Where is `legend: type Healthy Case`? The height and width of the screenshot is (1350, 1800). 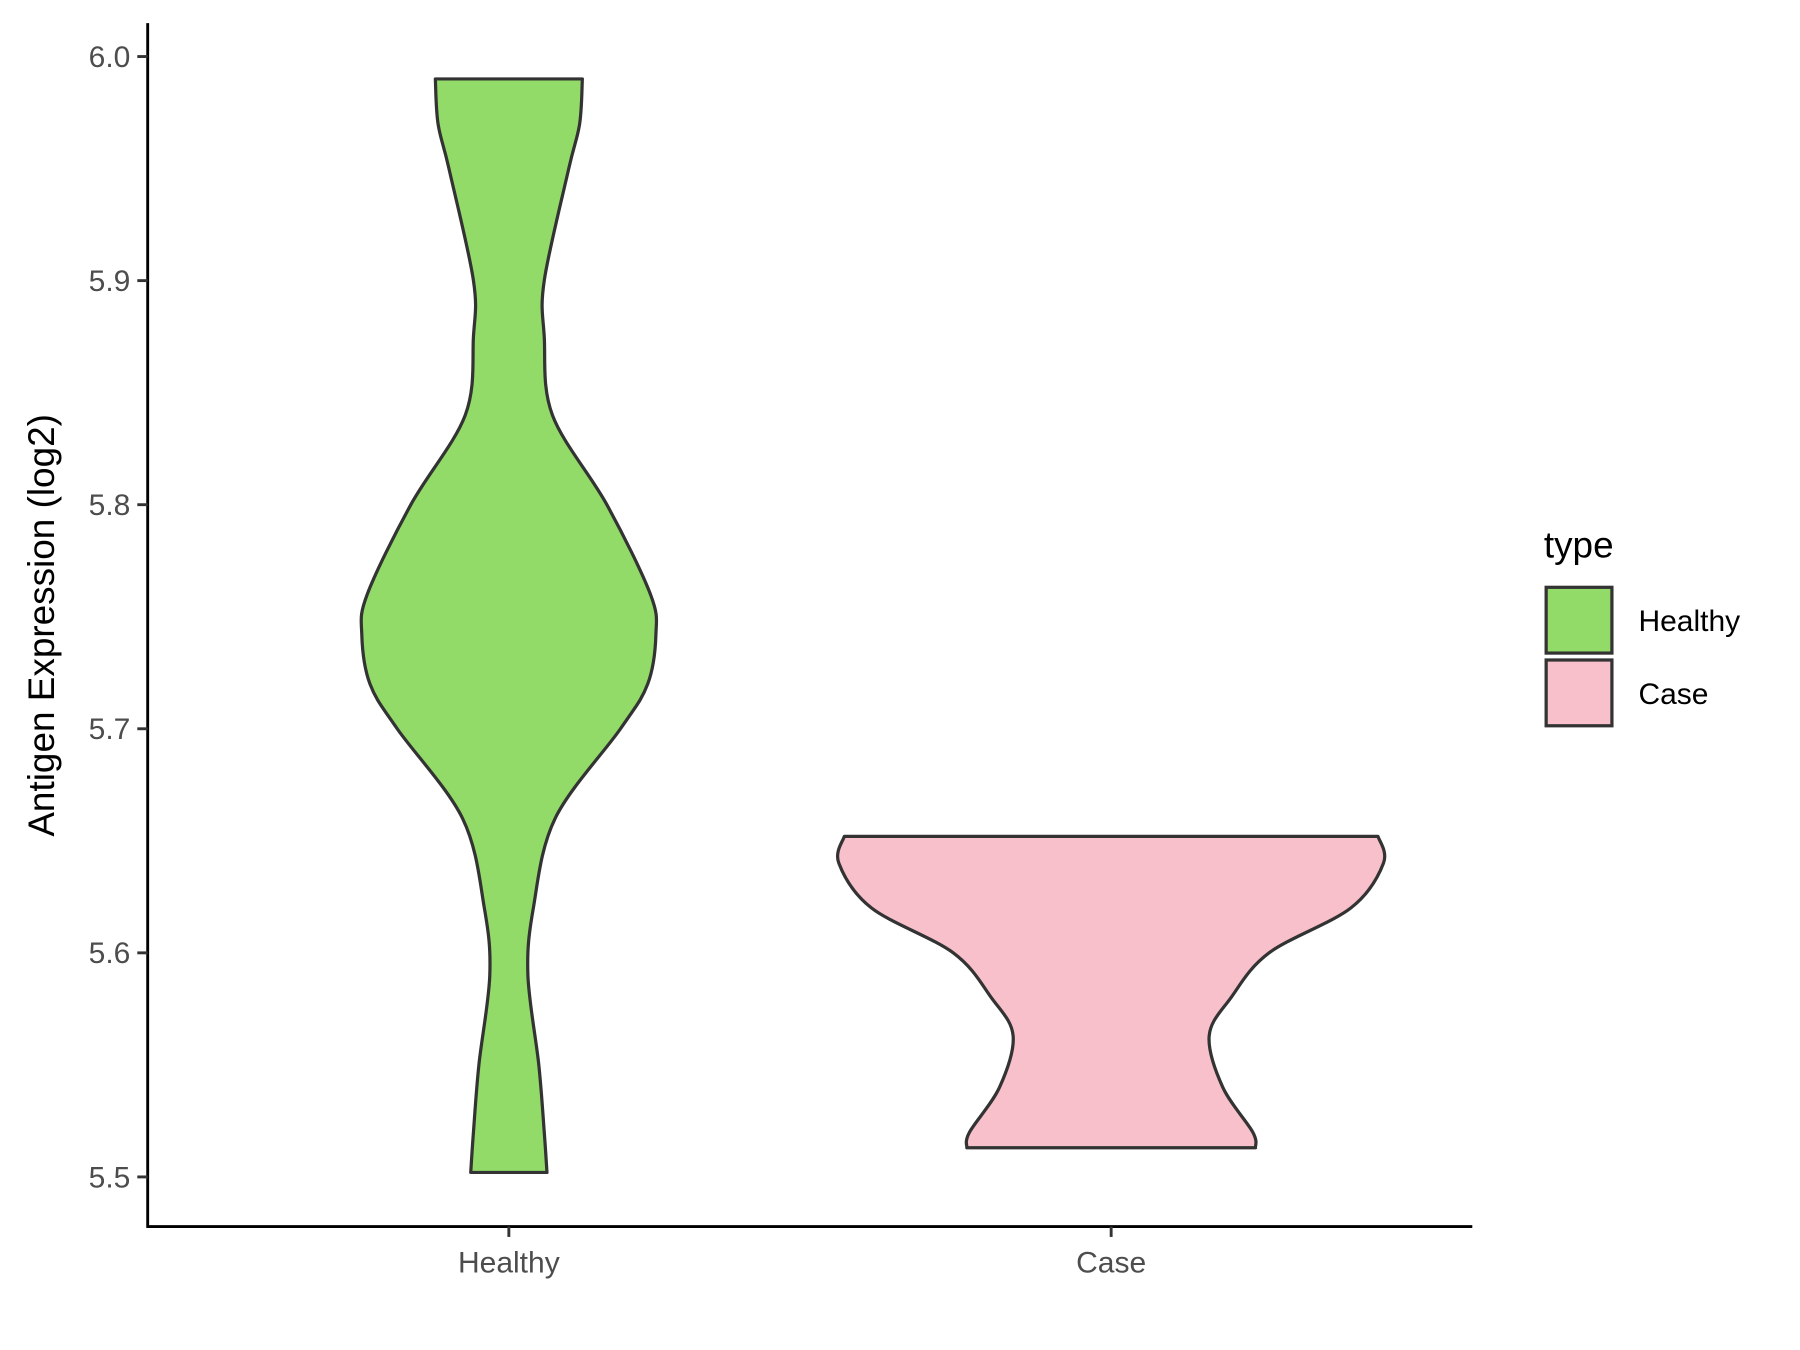 legend: type Healthy Case is located at coordinates (1642, 626).